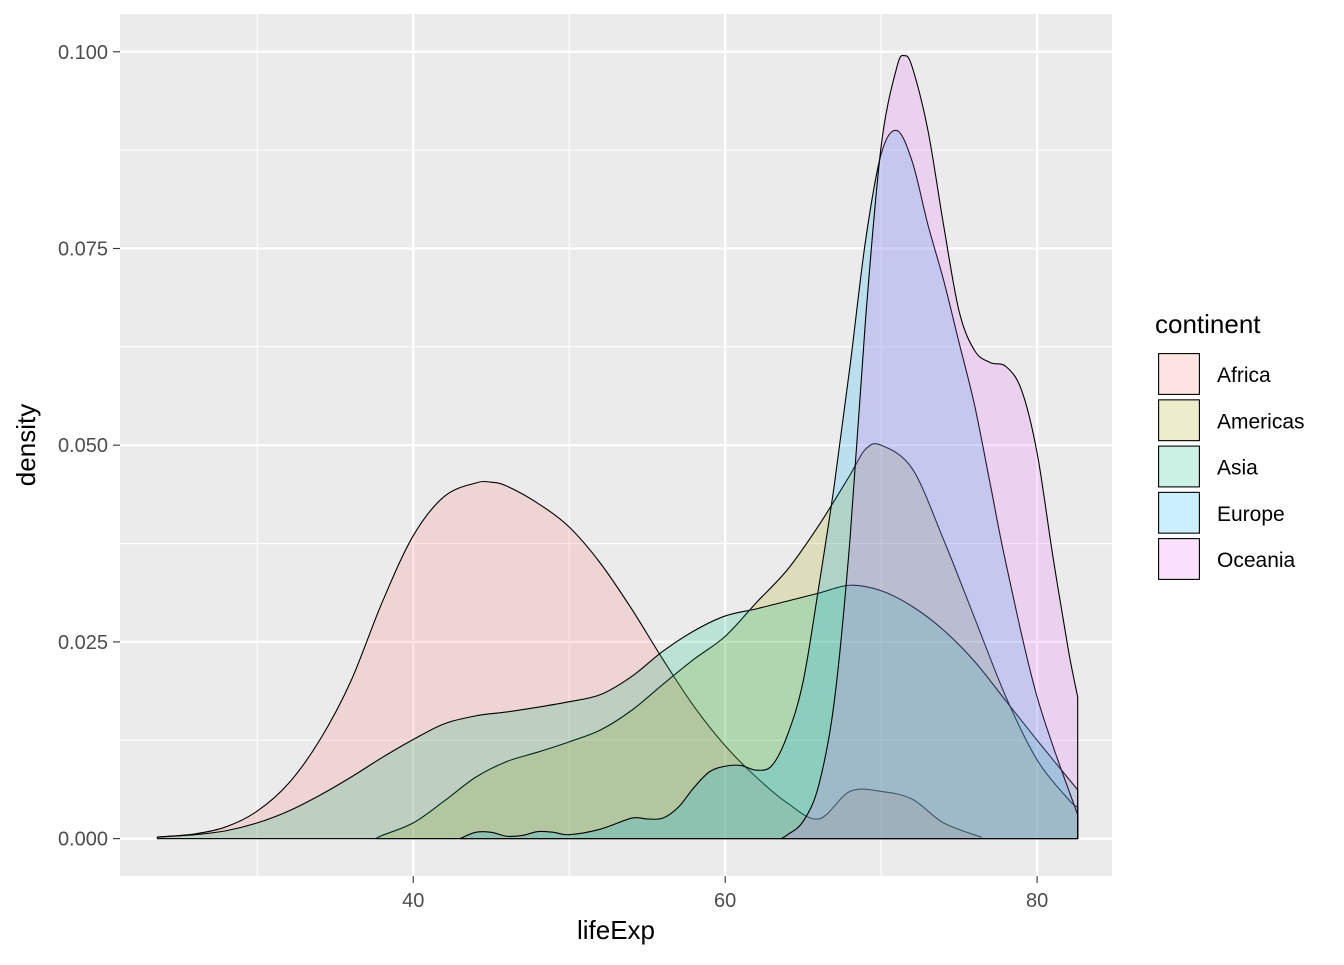 This screenshot has height=965, width=1344. I want to click on legend-key-bg-europe, so click(1179, 512).